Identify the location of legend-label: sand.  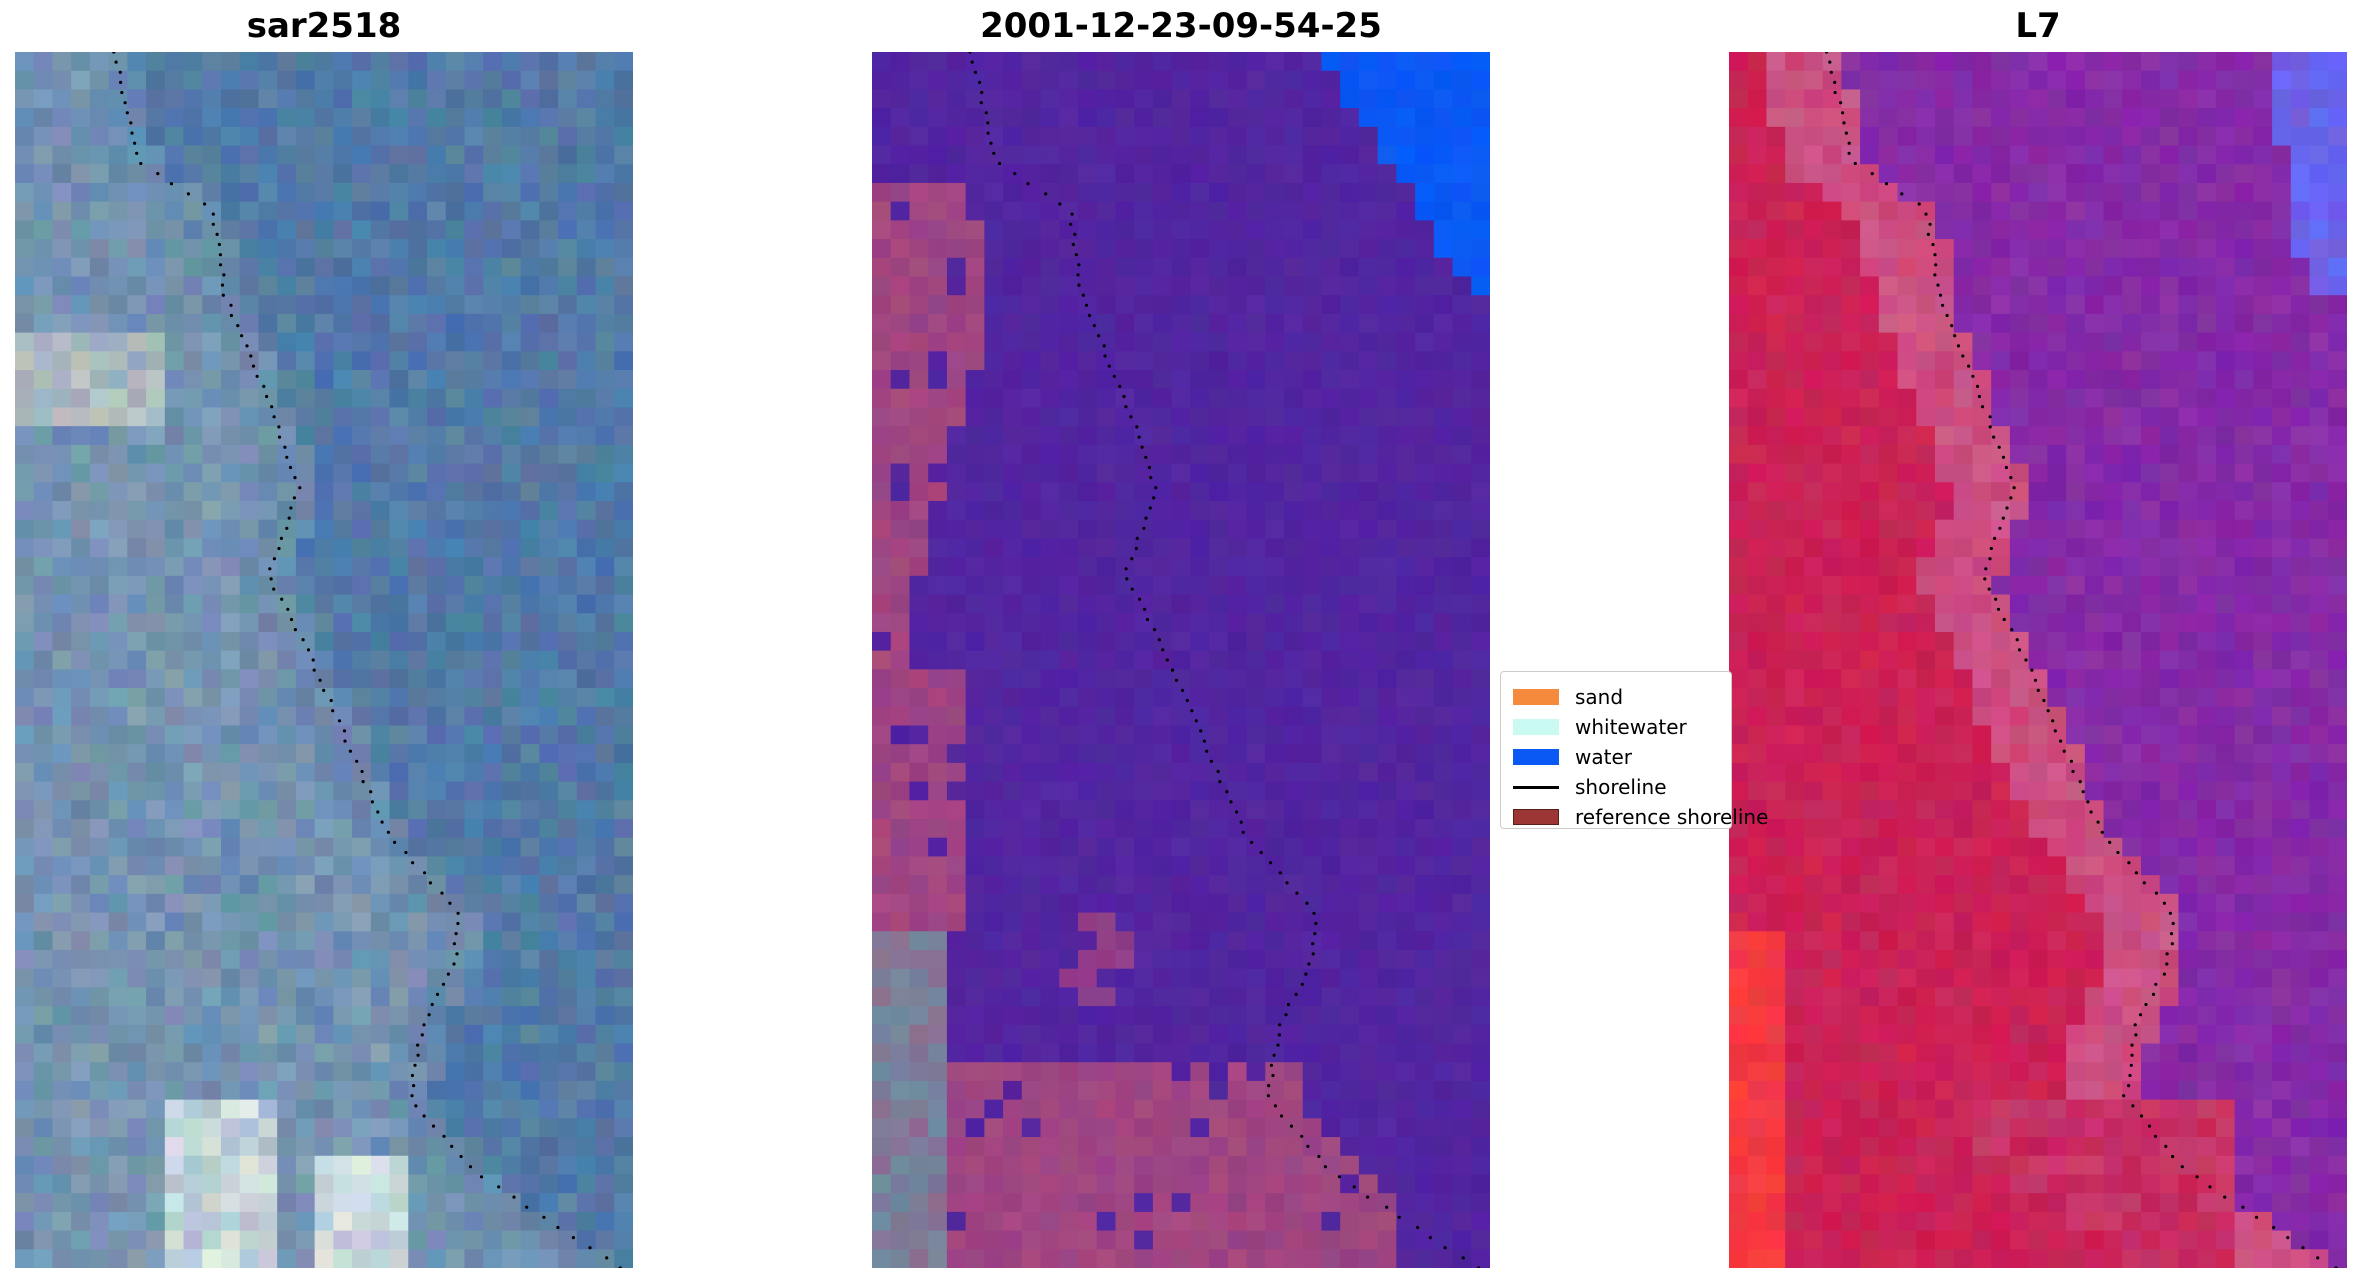
(1599, 697).